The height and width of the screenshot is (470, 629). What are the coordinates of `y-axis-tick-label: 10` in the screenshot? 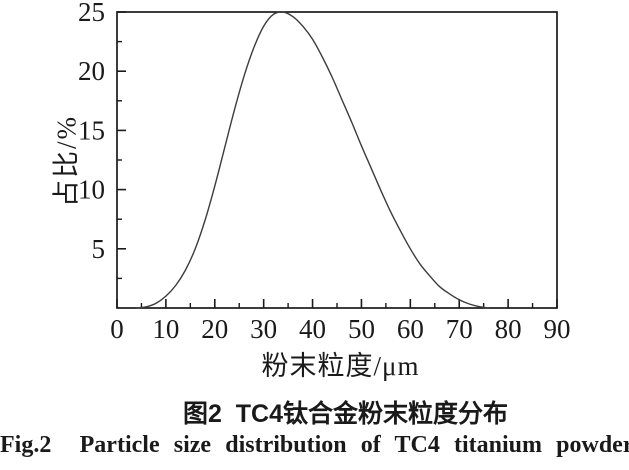 It's located at (91, 190).